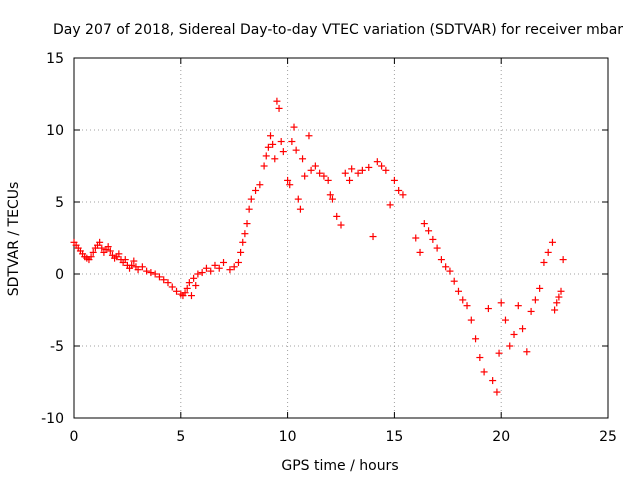 The height and width of the screenshot is (480, 640). I want to click on y-tick-label: -10, so click(52, 419).